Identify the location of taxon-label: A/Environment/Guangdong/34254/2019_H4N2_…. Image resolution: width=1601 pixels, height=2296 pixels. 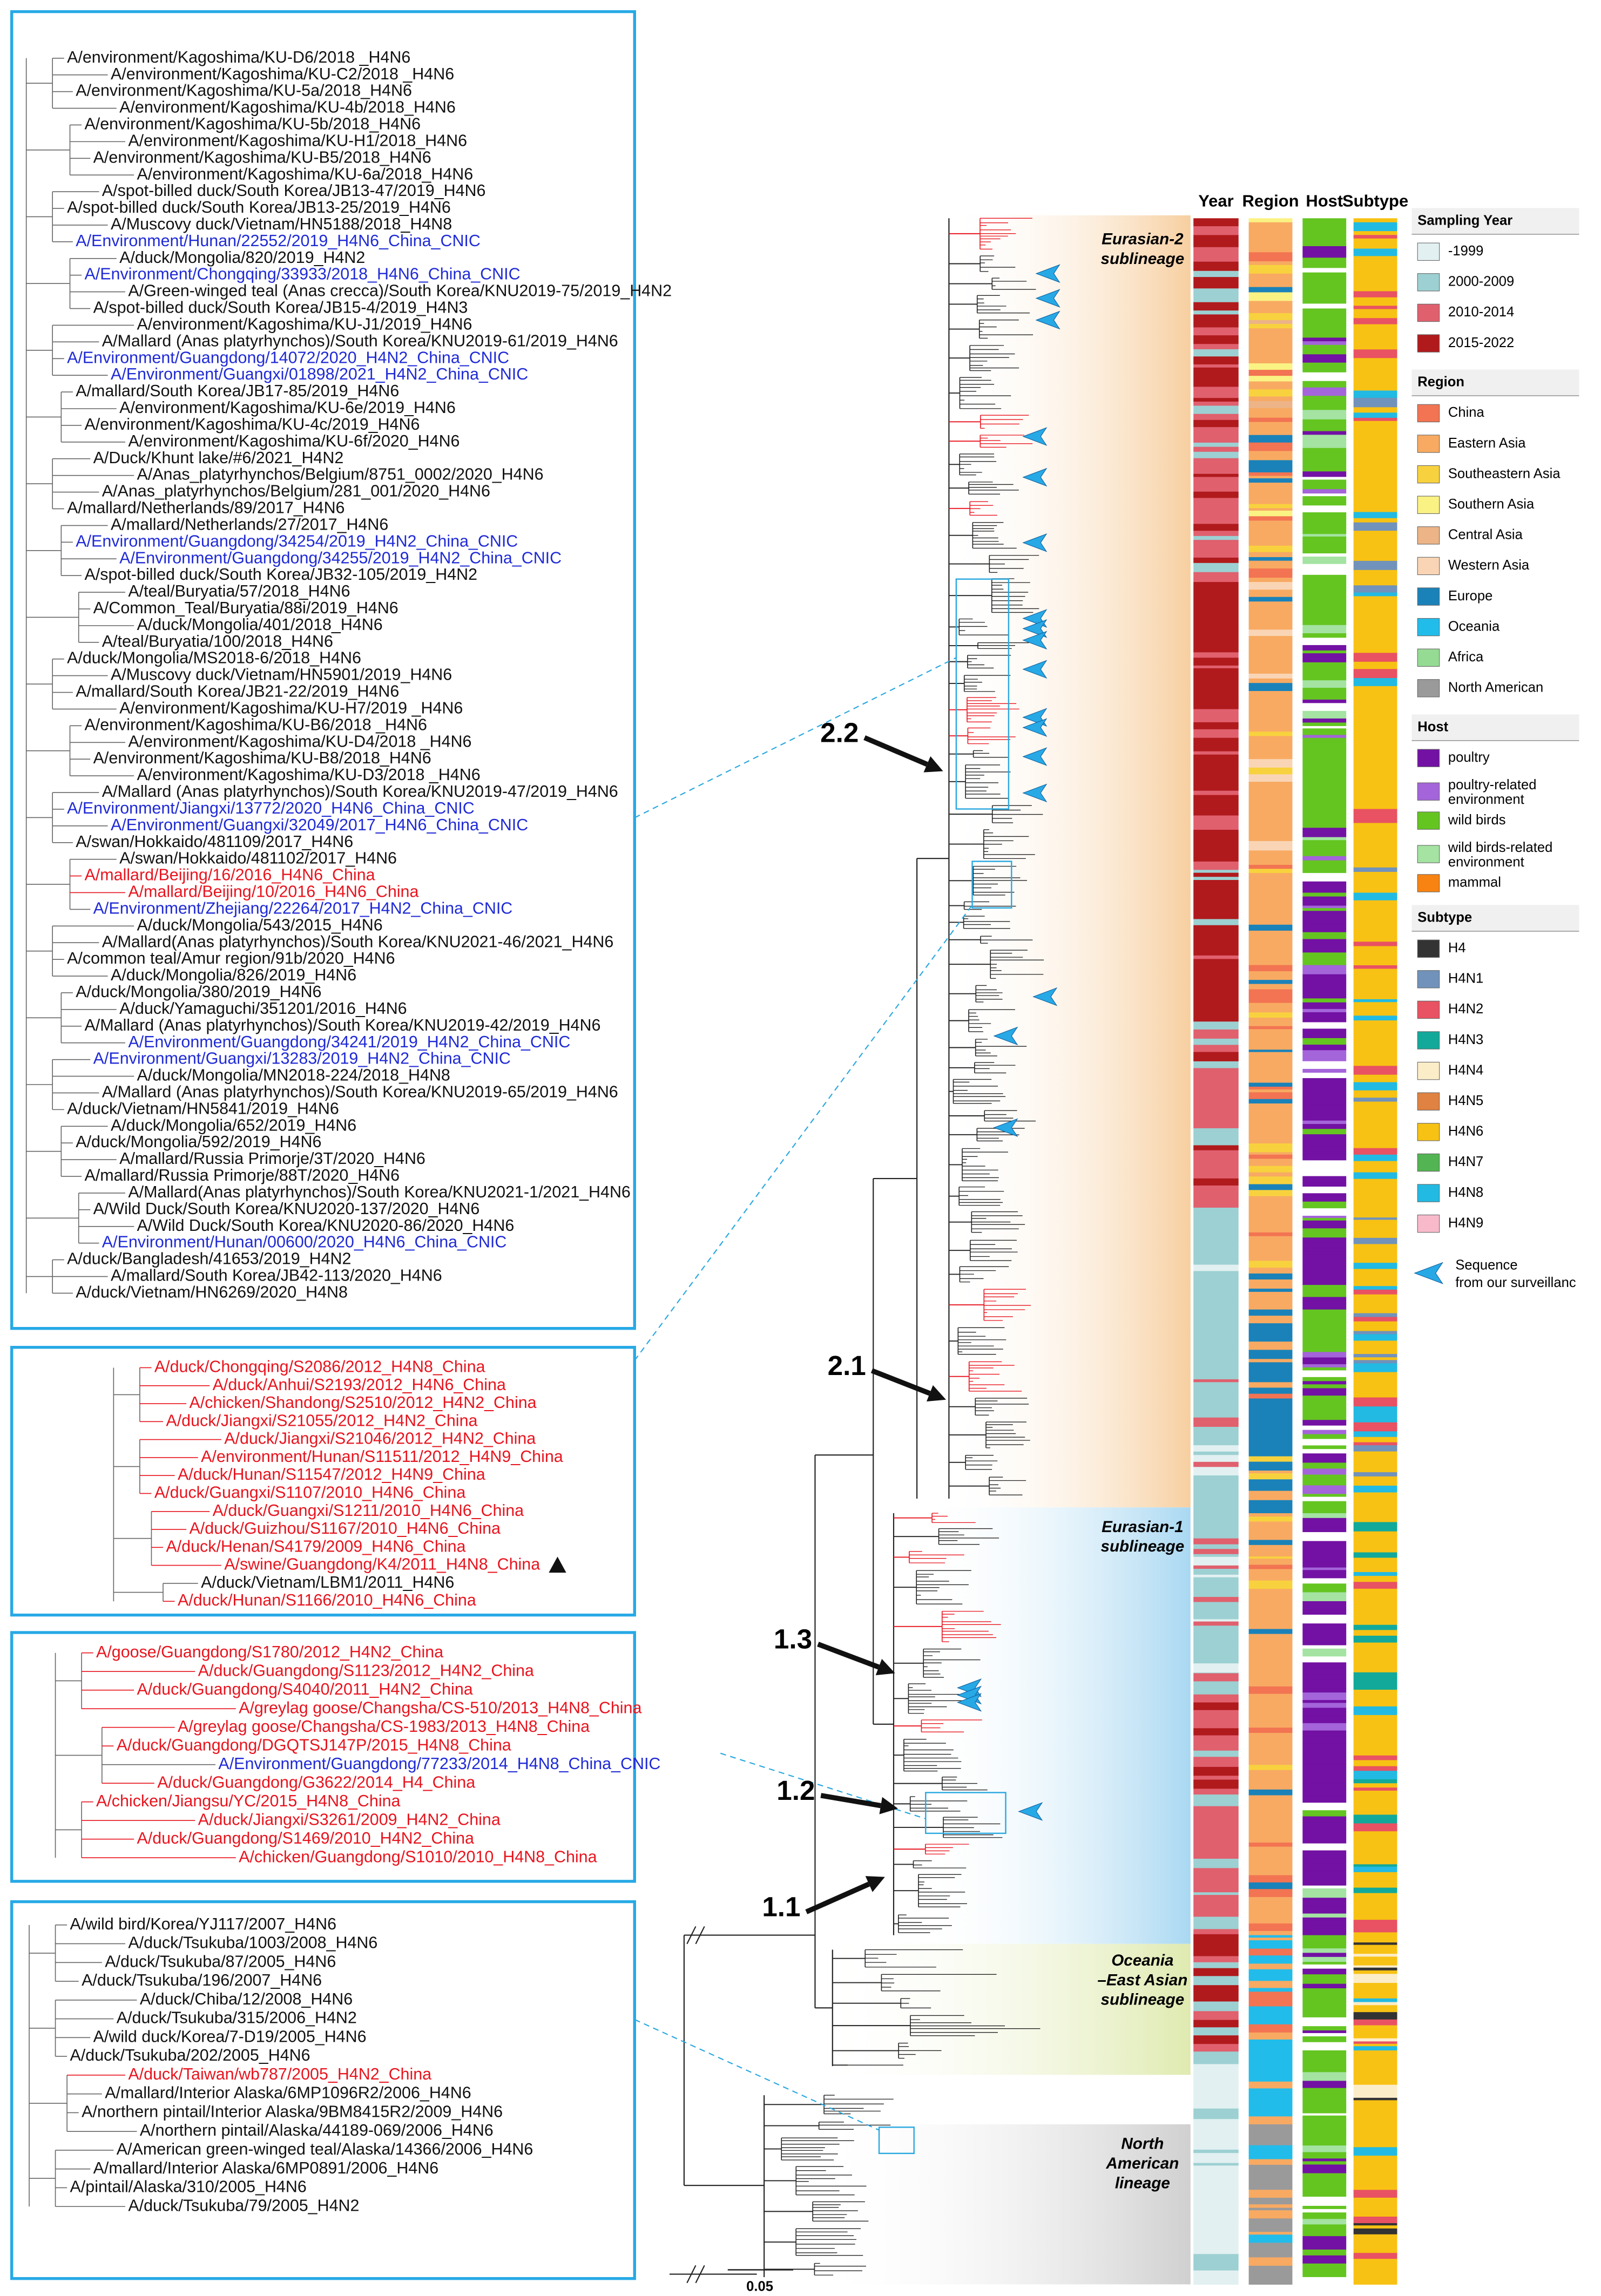
(297, 541).